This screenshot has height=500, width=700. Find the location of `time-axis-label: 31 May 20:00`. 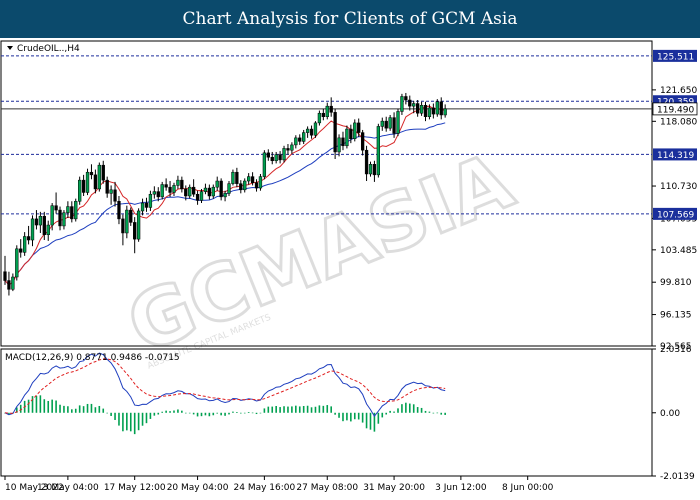

time-axis-label: 31 May 20:00 is located at coordinates (394, 488).